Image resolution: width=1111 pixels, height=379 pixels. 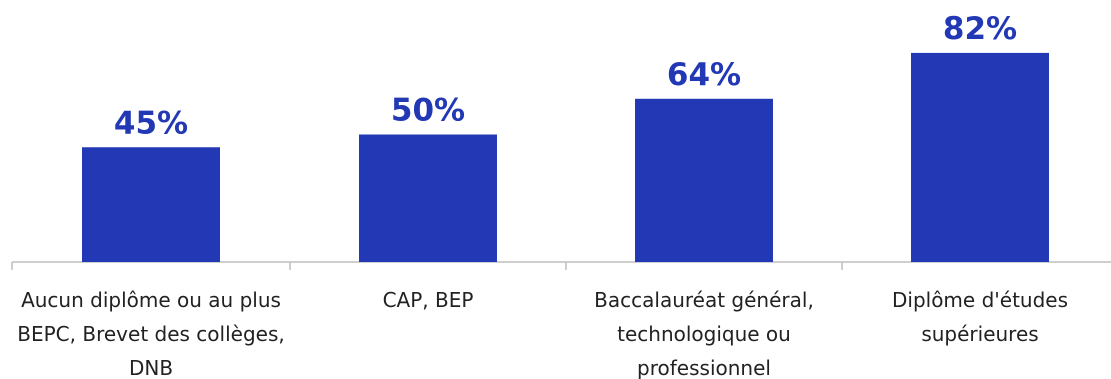 I want to click on category-label-line: supérieures, so click(x=979, y=334).